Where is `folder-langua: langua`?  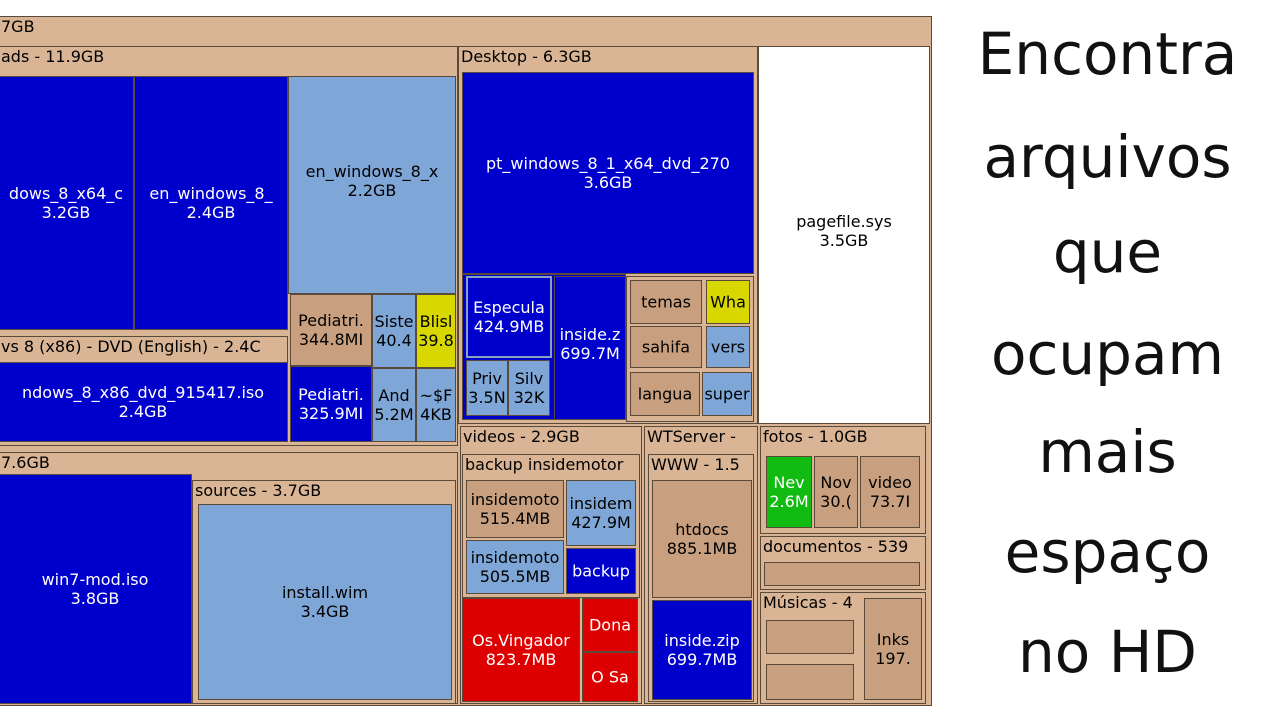
folder-langua: langua is located at coordinates (665, 394).